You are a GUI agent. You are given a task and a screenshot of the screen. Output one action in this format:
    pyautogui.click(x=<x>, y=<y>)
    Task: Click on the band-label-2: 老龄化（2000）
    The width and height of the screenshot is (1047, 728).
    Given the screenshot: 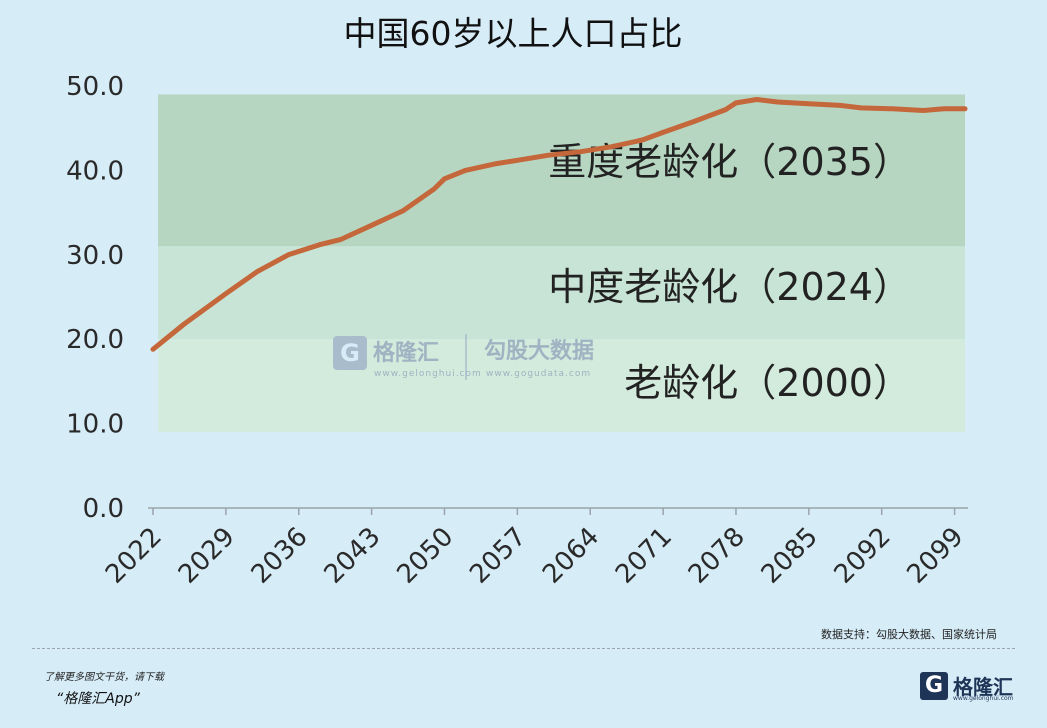 What is the action you would take?
    pyautogui.click(x=767, y=383)
    